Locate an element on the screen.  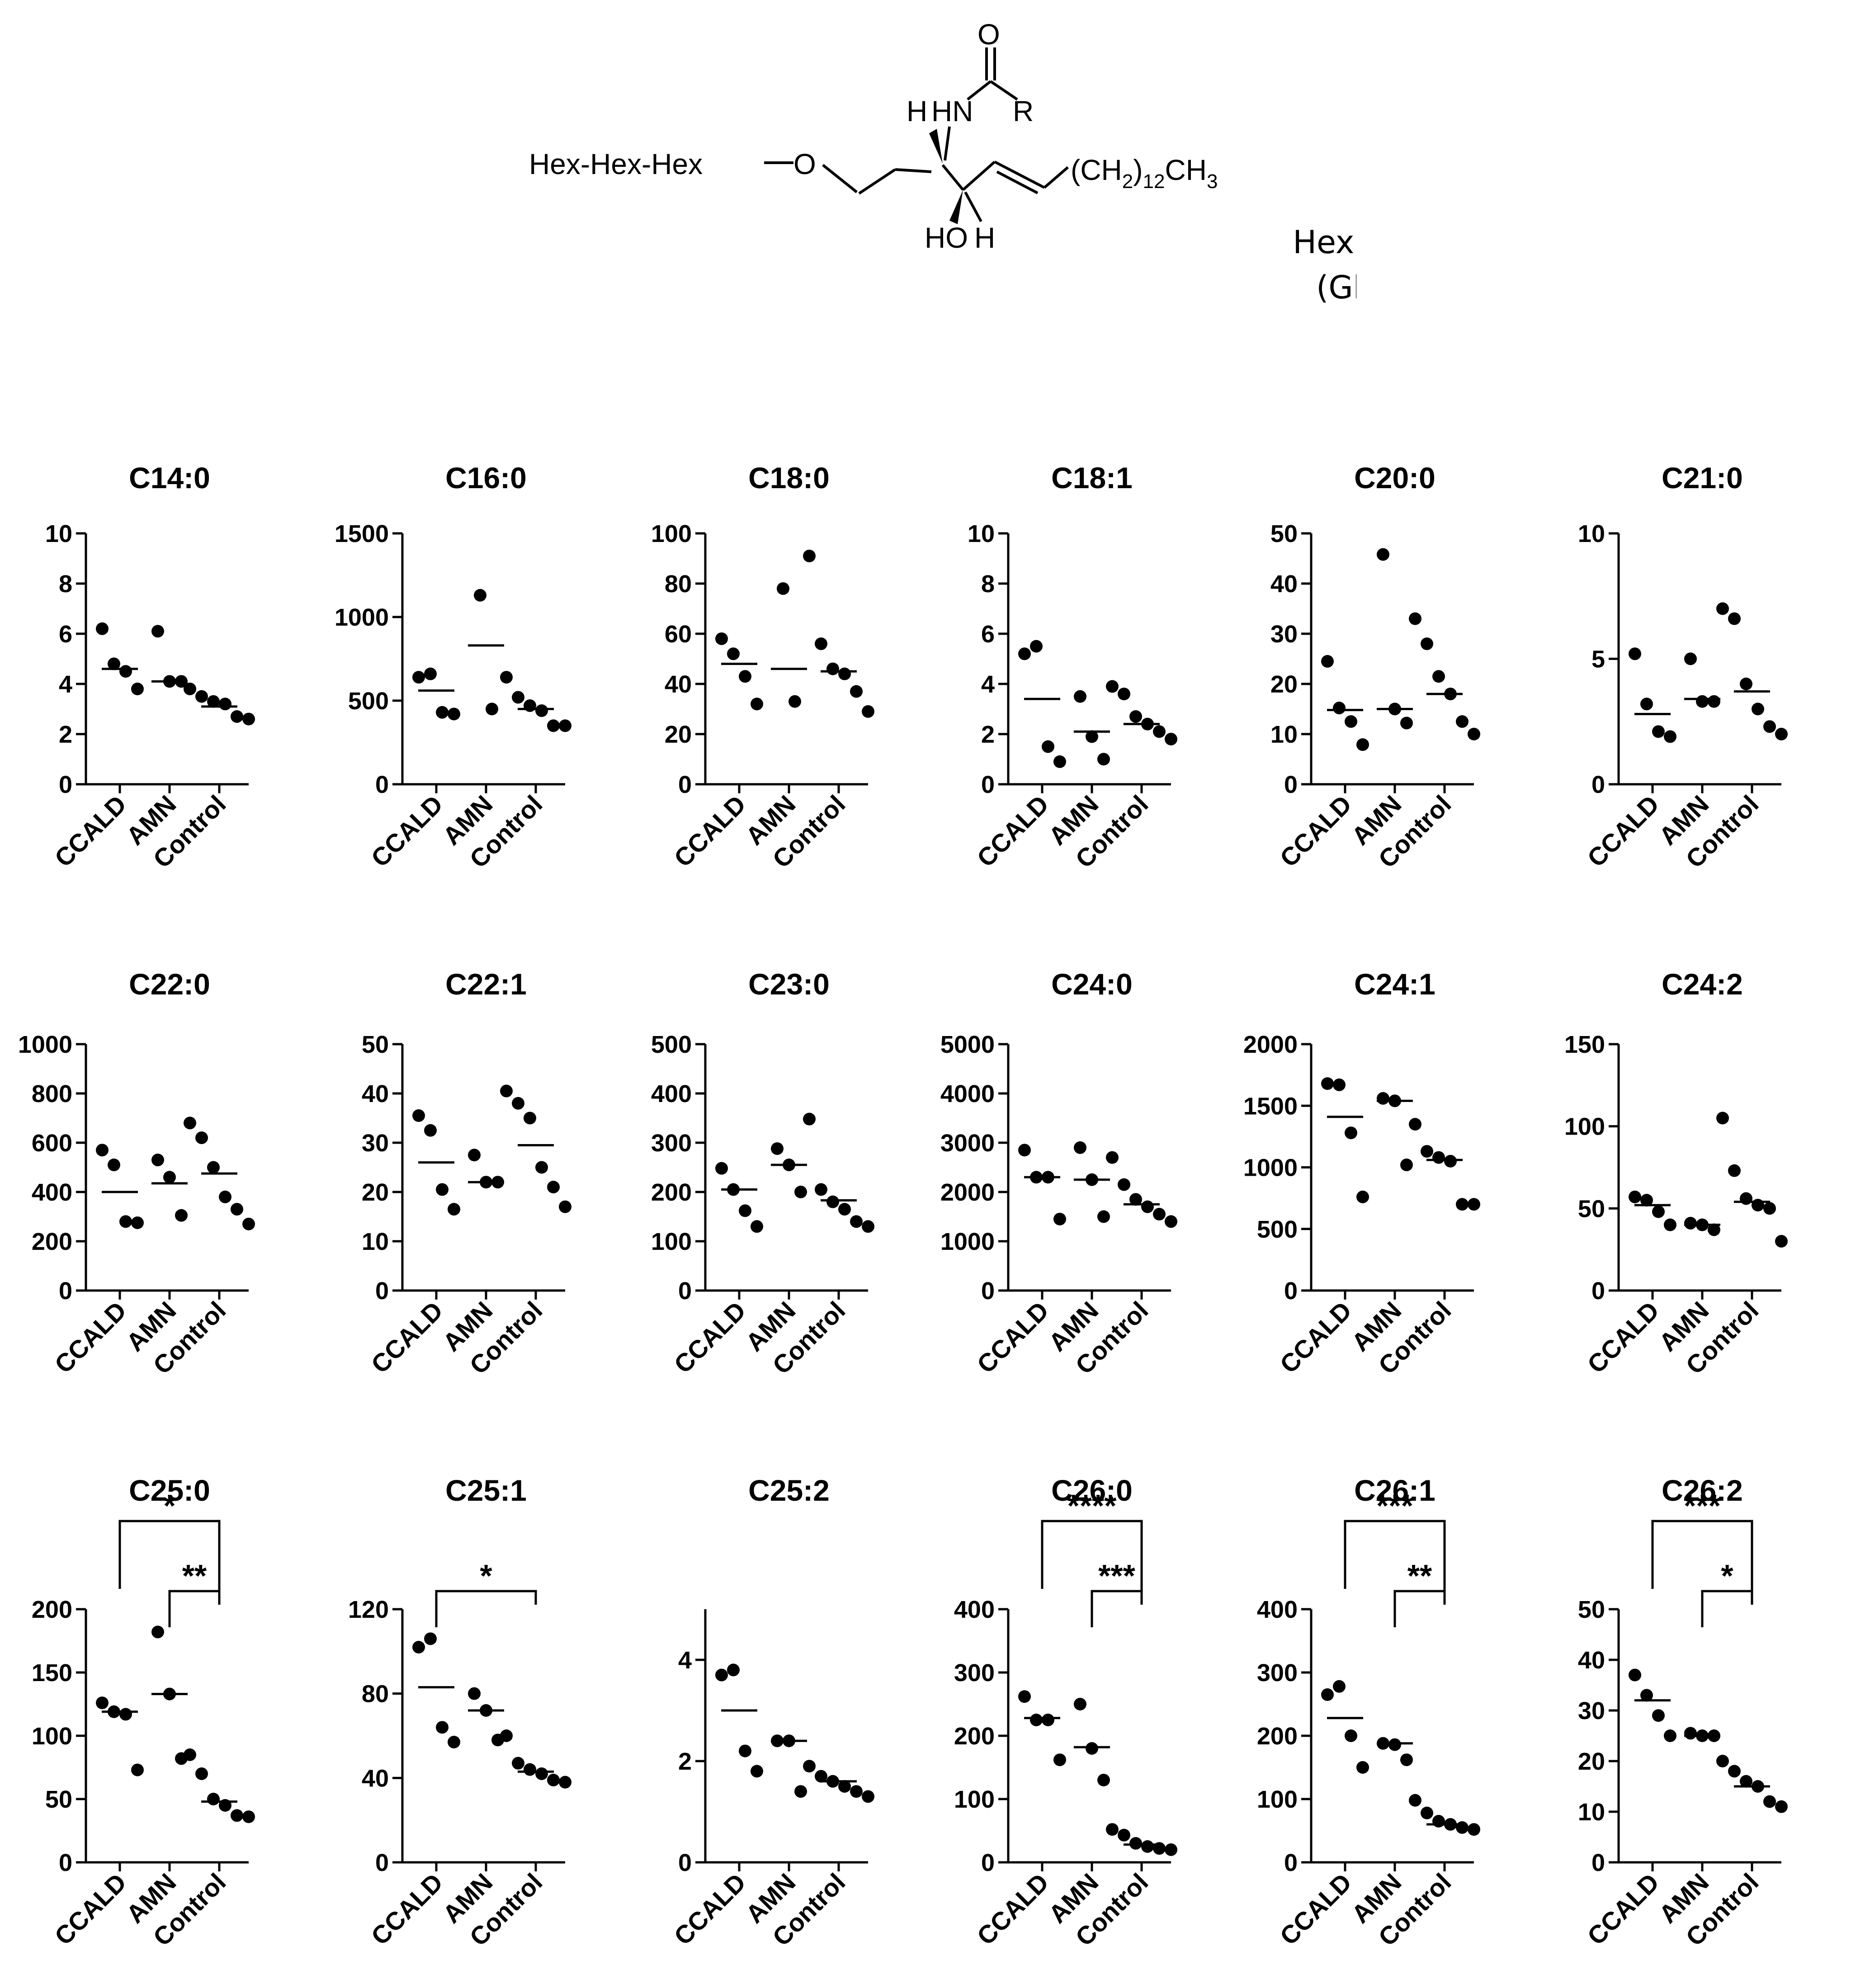
chart-title: C26:0 is located at coordinates (1092, 1490).